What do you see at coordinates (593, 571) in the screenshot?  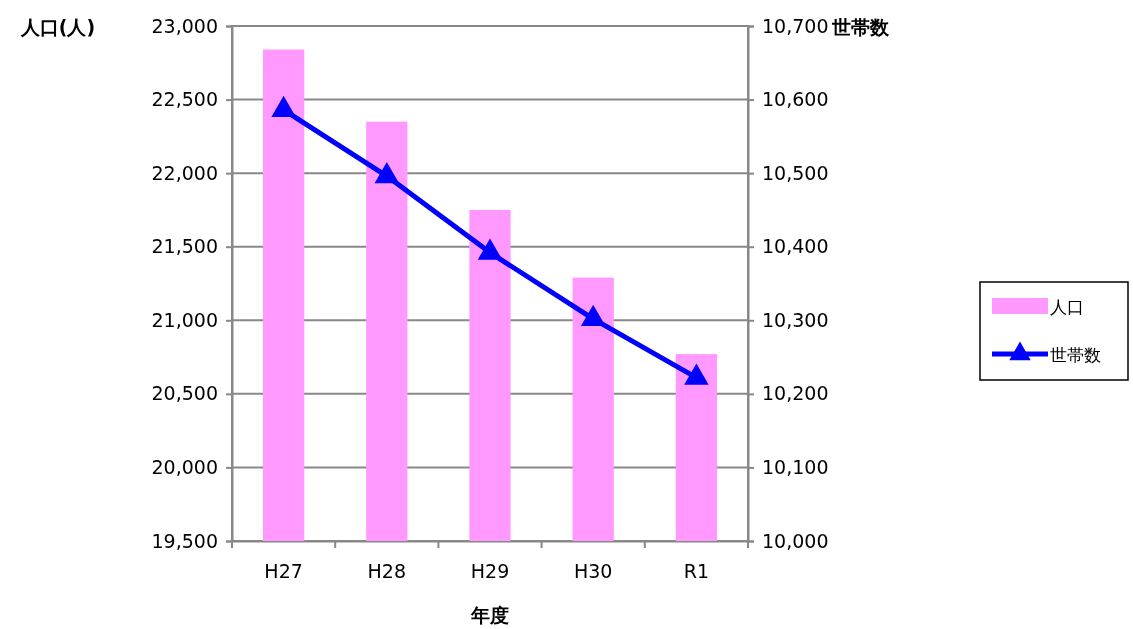 I see `x-tick-label: H30` at bounding box center [593, 571].